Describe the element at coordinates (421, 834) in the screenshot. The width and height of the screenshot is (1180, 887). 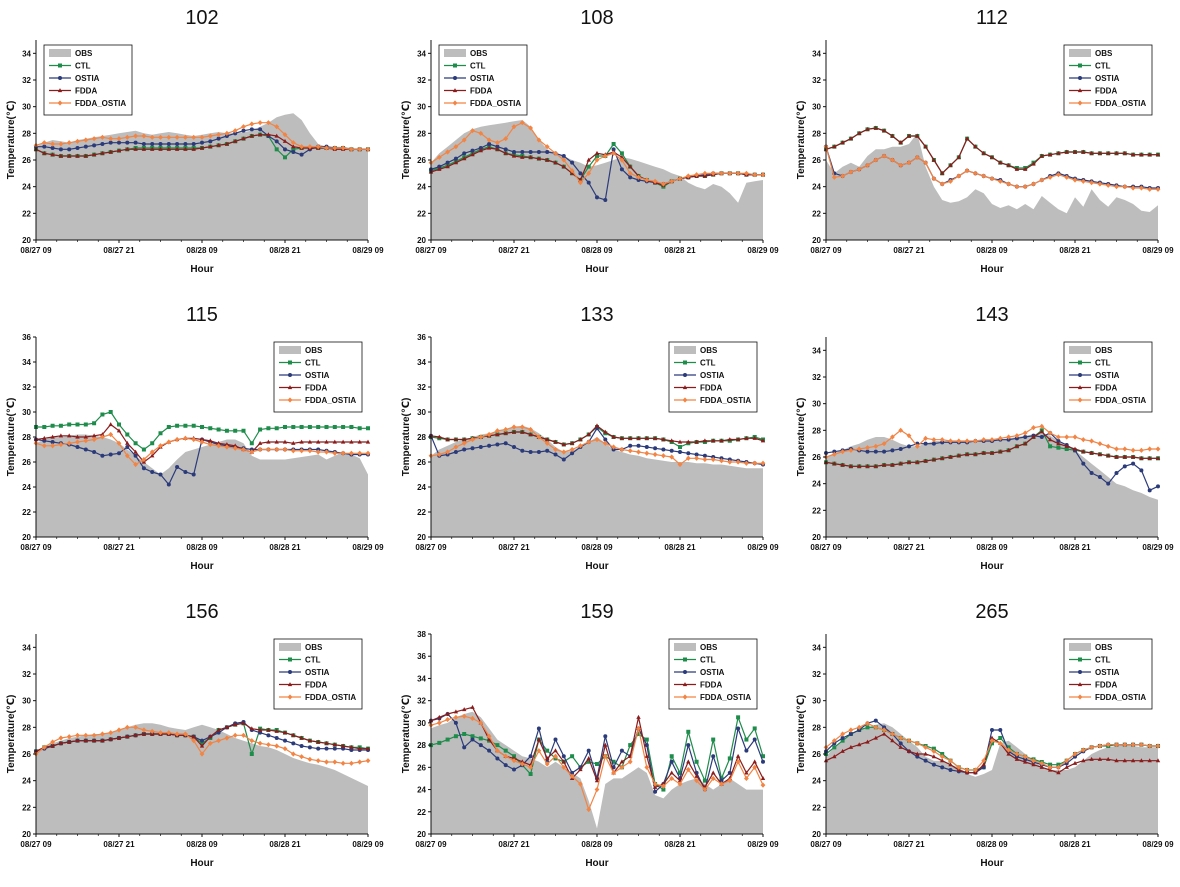
I see `y-tick-label: 20` at that location.